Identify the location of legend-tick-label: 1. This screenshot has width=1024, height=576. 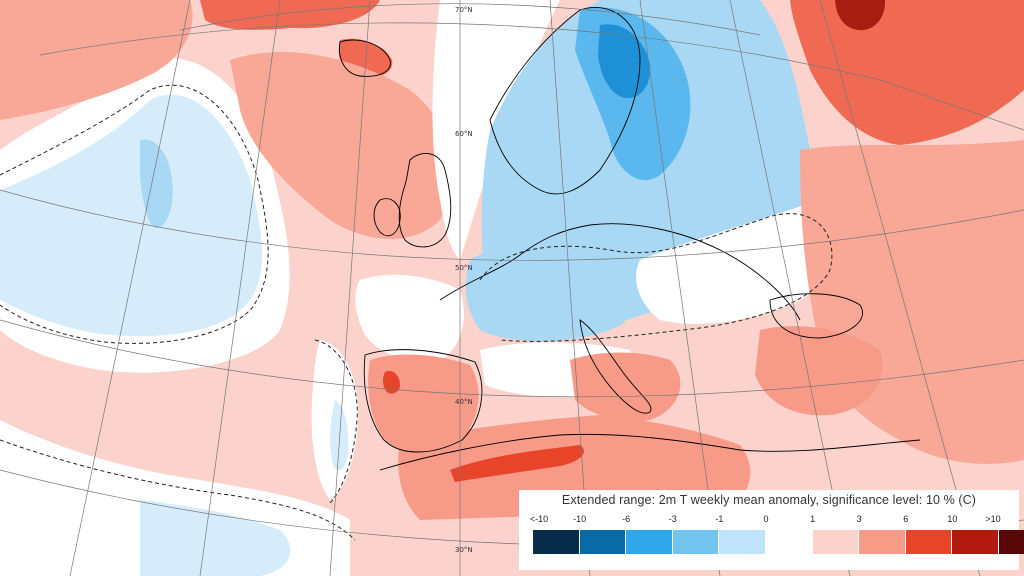
(813, 519).